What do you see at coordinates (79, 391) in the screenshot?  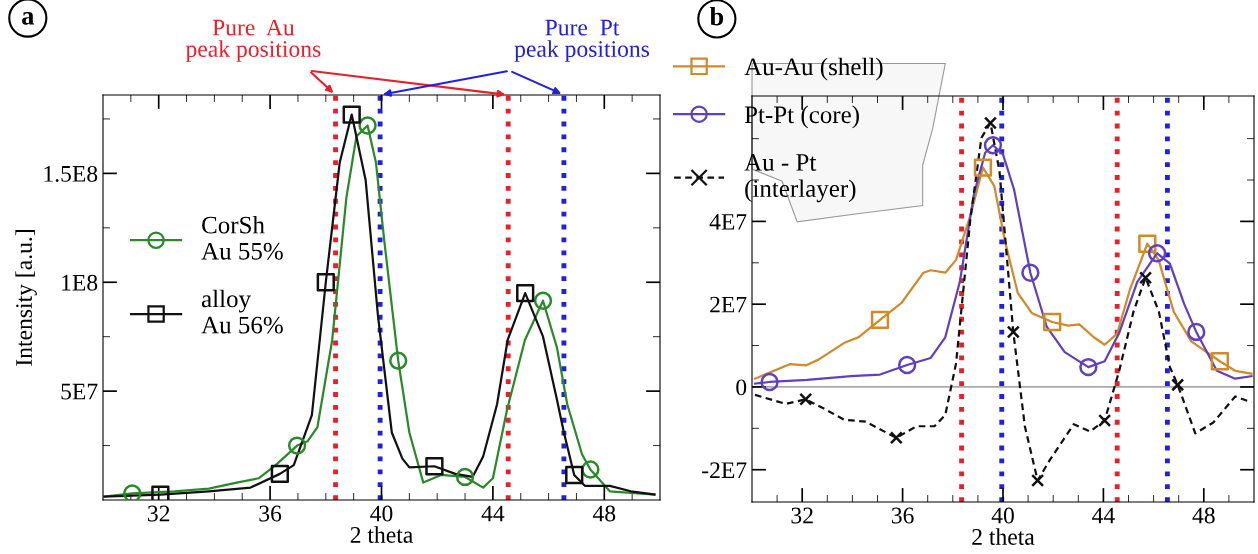 I see `y-tick-label: 5E7` at bounding box center [79, 391].